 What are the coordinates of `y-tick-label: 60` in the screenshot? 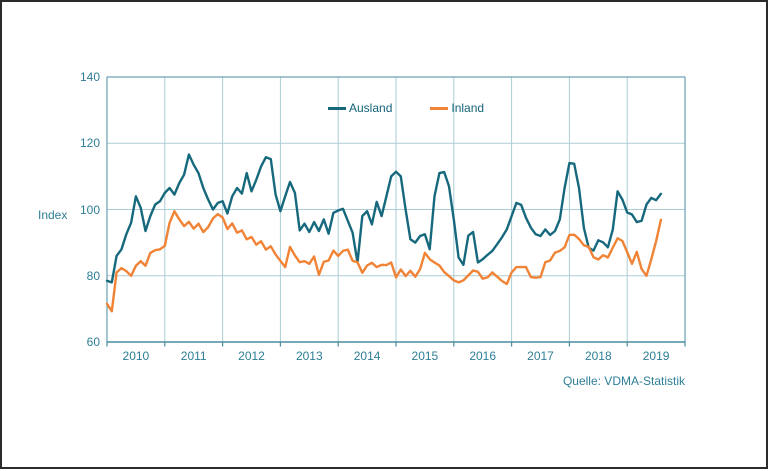 It's located at (93, 342).